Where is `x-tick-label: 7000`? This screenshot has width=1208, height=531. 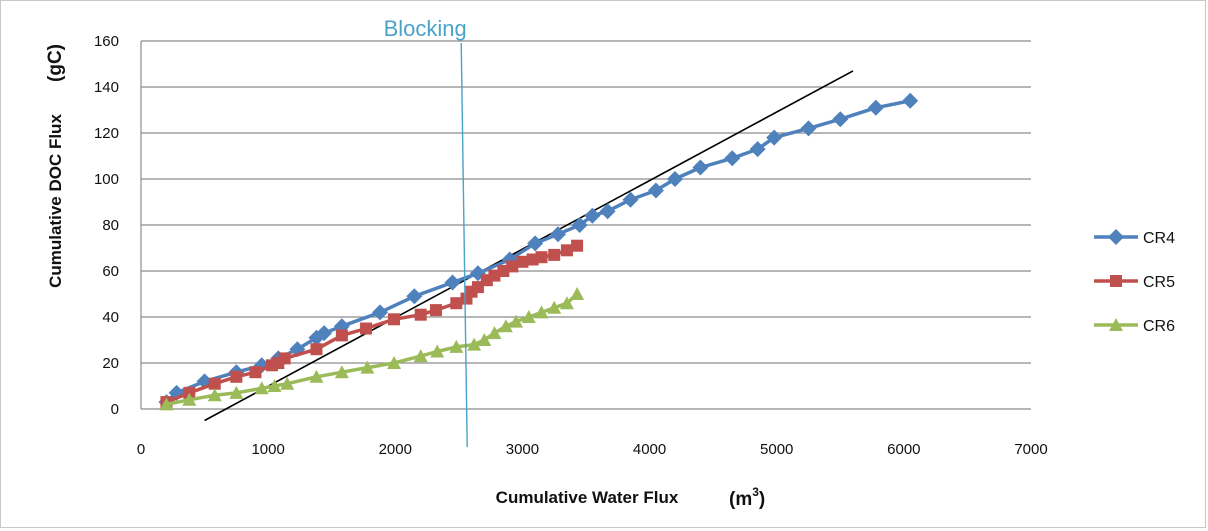
x-tick-label: 7000 is located at coordinates (1030, 449).